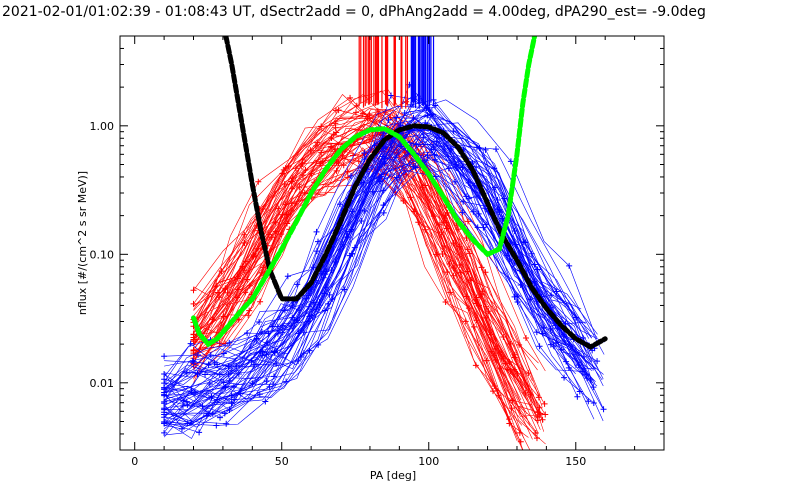 The image size is (800, 500). What do you see at coordinates (282, 461) in the screenshot?
I see `x-tick-label: 50` at bounding box center [282, 461].